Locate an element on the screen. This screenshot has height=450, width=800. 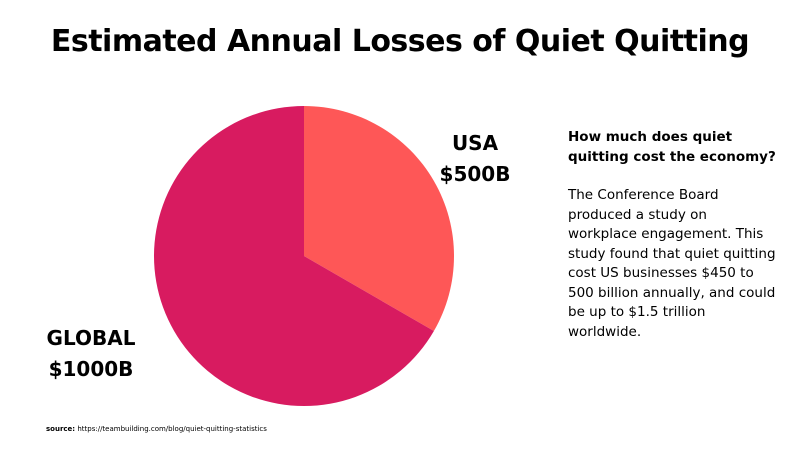
slice-label-usa: USA $500B is located at coordinates (475, 159).